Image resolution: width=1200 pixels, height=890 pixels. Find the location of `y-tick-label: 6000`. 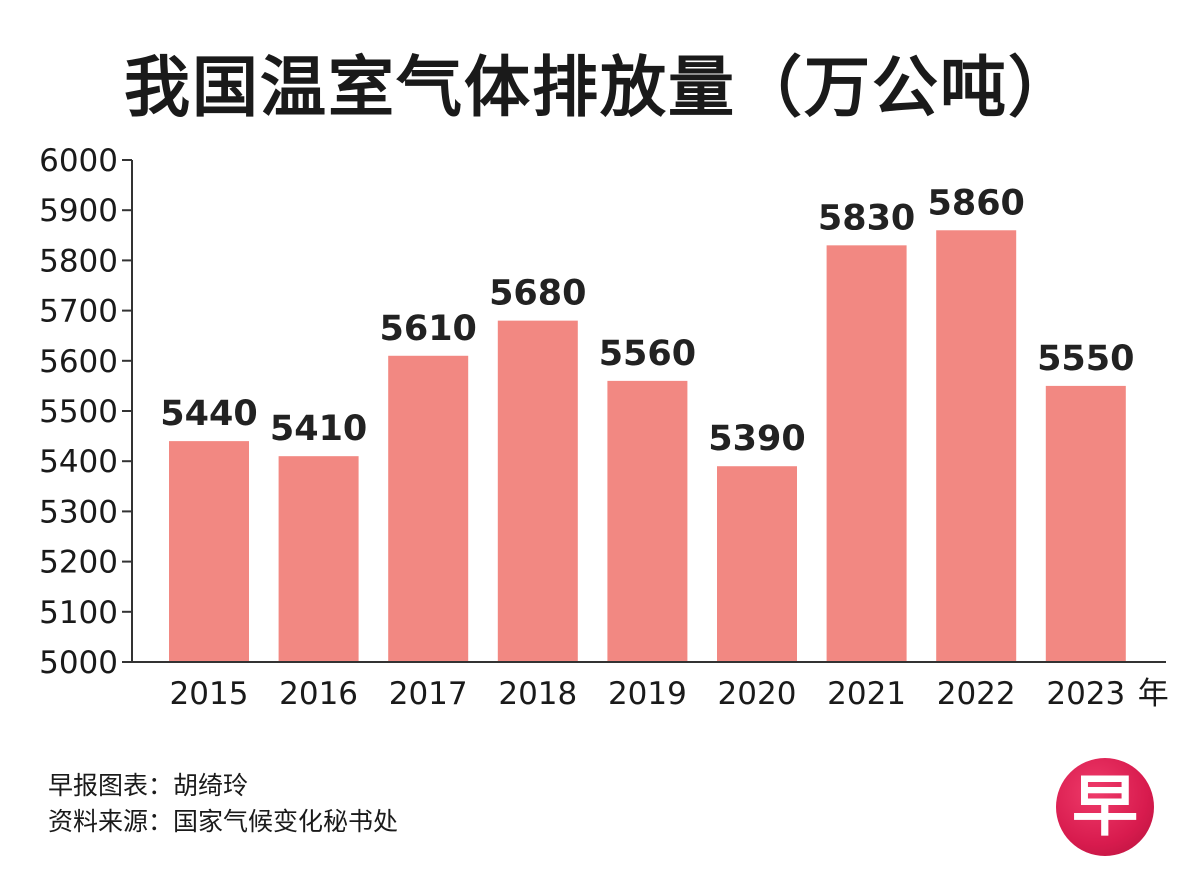

y-tick-label: 6000 is located at coordinates (78, 161).